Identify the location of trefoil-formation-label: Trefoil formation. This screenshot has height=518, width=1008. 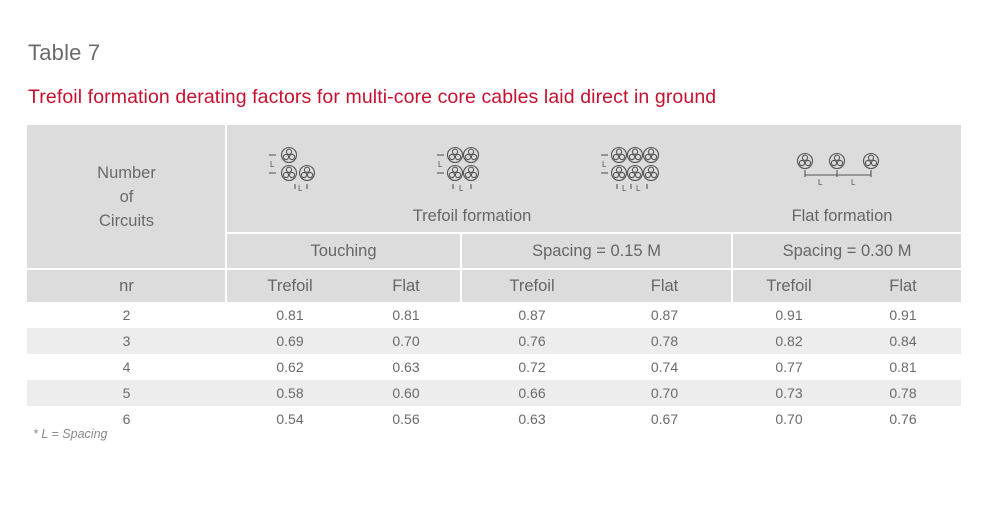
(472, 215).